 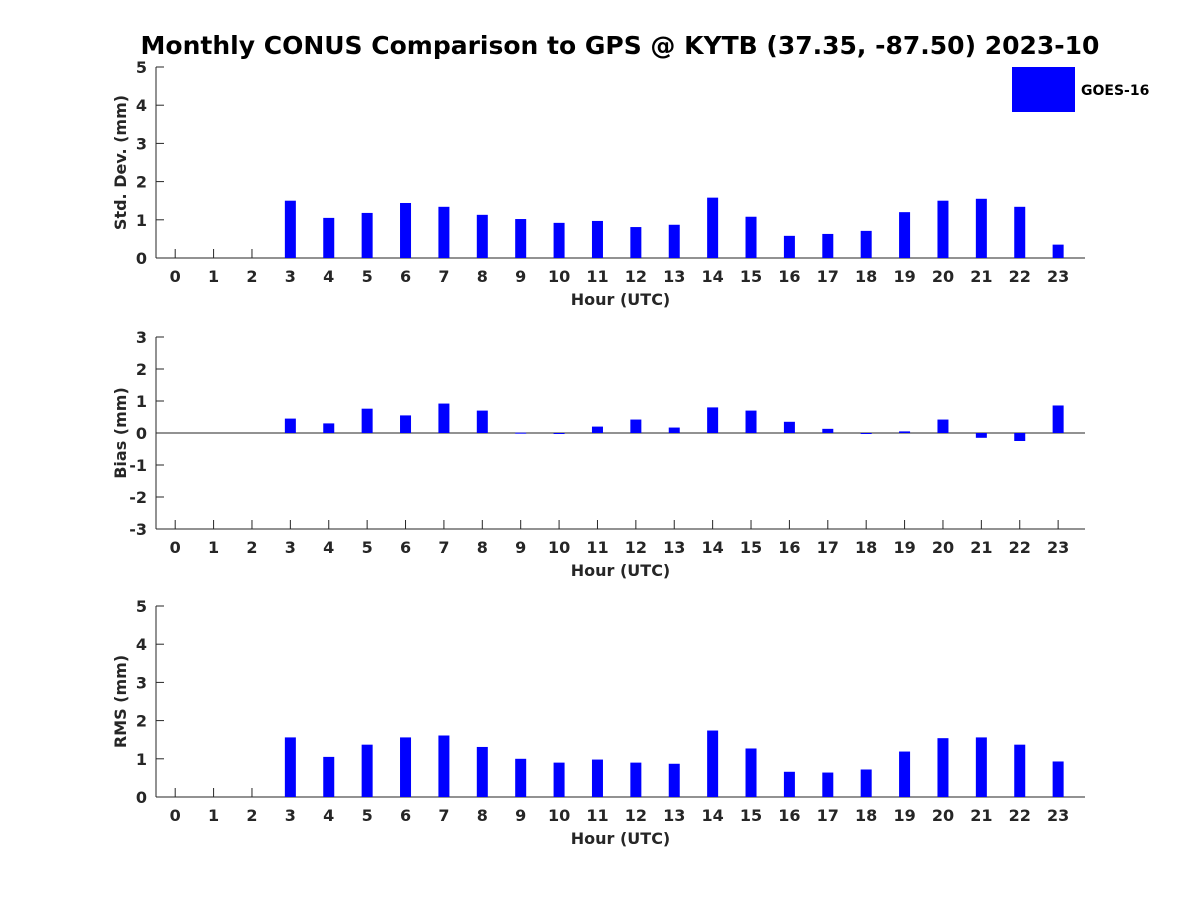 I want to click on std-dev-x-tick-label: 14, so click(x=712, y=276).